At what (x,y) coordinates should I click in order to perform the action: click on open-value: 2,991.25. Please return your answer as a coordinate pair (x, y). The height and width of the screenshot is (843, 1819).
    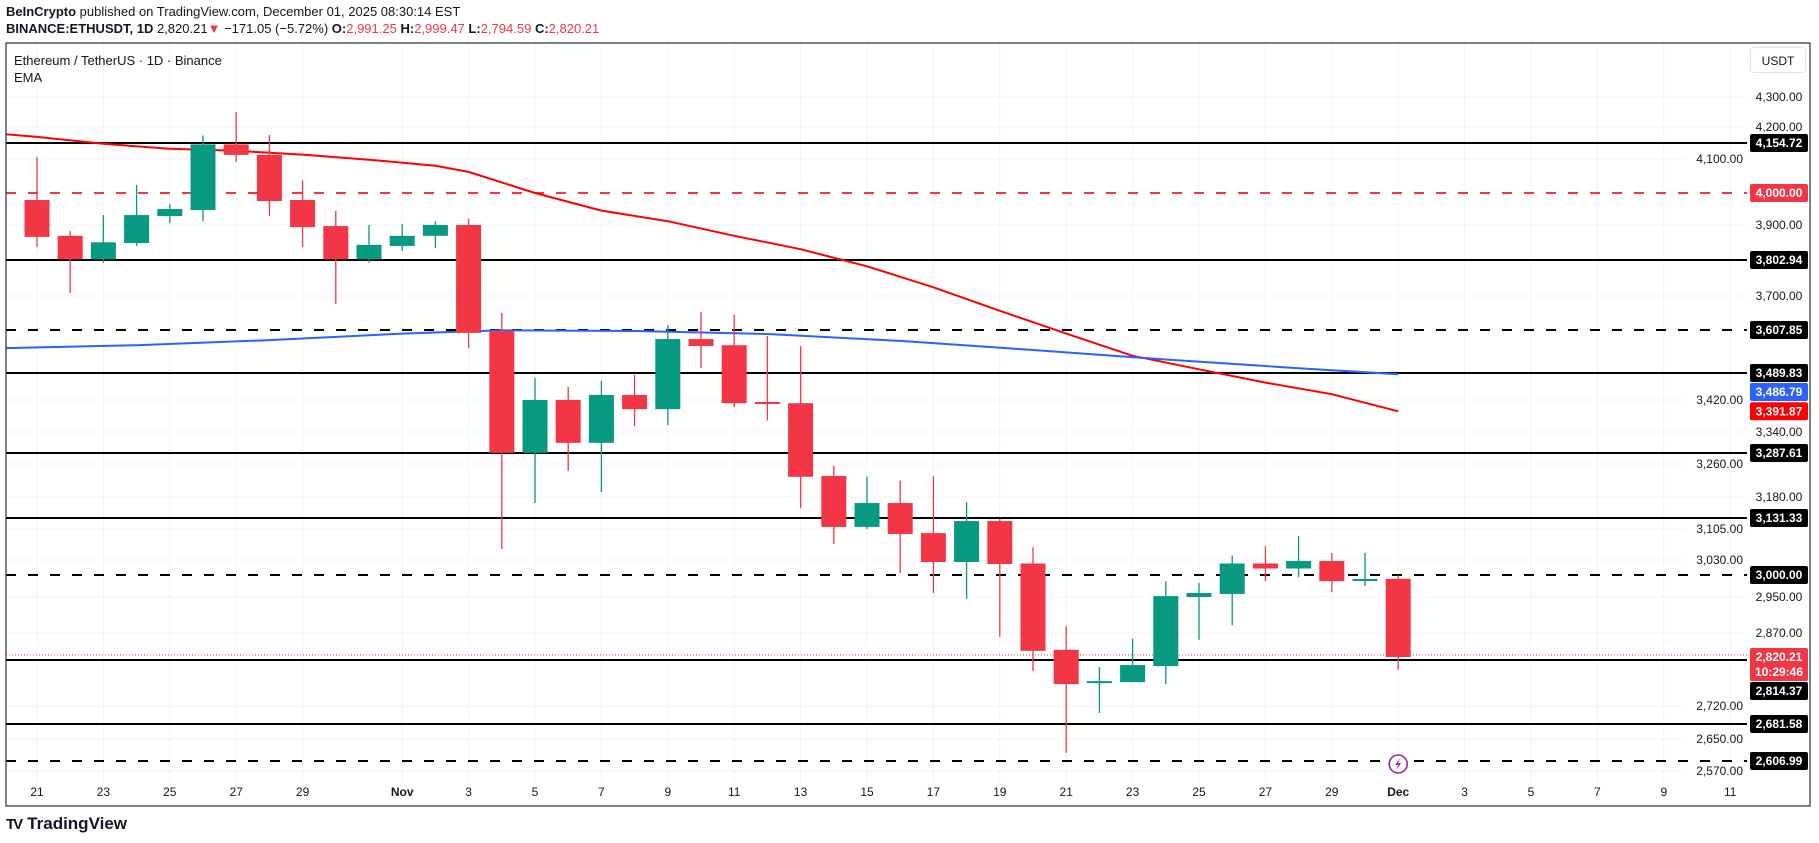
    Looking at the image, I should click on (371, 28).